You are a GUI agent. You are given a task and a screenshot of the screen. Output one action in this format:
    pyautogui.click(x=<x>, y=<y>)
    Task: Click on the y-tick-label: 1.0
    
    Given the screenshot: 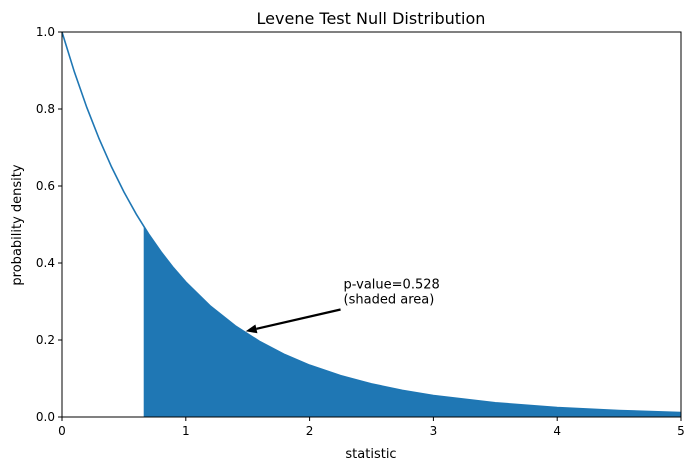 What is the action you would take?
    pyautogui.click(x=45, y=32)
    